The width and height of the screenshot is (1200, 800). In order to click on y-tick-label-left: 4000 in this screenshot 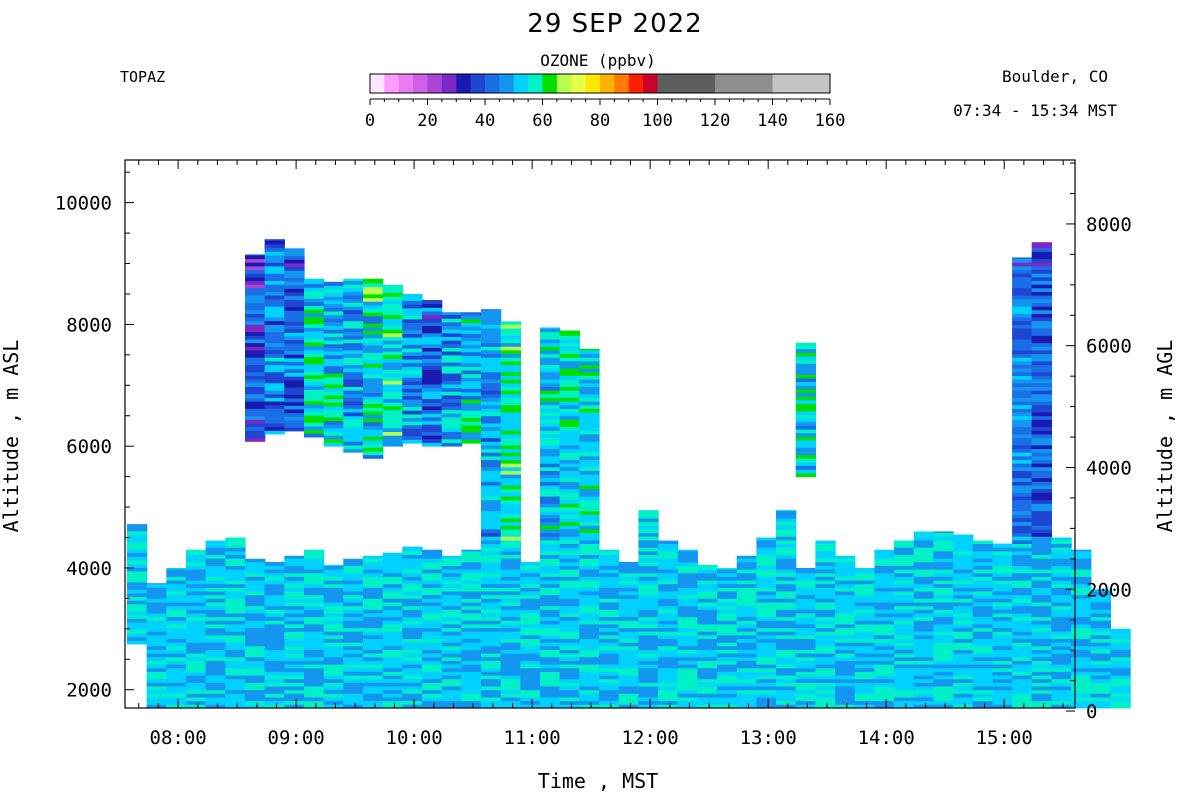, I will do `click(89, 569)`.